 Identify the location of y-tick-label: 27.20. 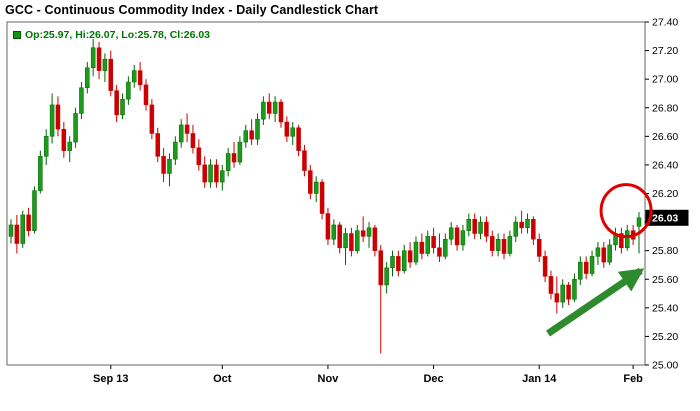
(665, 51).